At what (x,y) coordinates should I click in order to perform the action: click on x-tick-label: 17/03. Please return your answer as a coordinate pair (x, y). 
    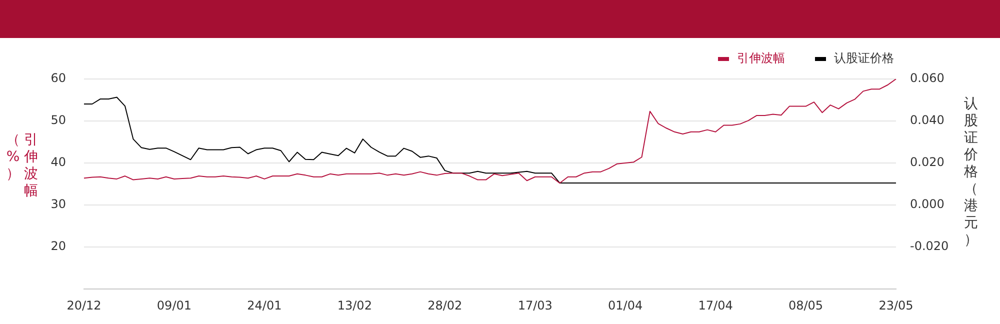
    Looking at the image, I should click on (535, 305).